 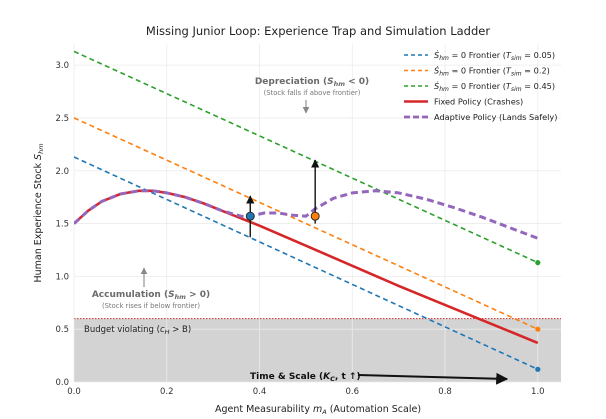 What do you see at coordinates (62, 383) in the screenshot?
I see `y-tick-label: 0.0` at bounding box center [62, 383].